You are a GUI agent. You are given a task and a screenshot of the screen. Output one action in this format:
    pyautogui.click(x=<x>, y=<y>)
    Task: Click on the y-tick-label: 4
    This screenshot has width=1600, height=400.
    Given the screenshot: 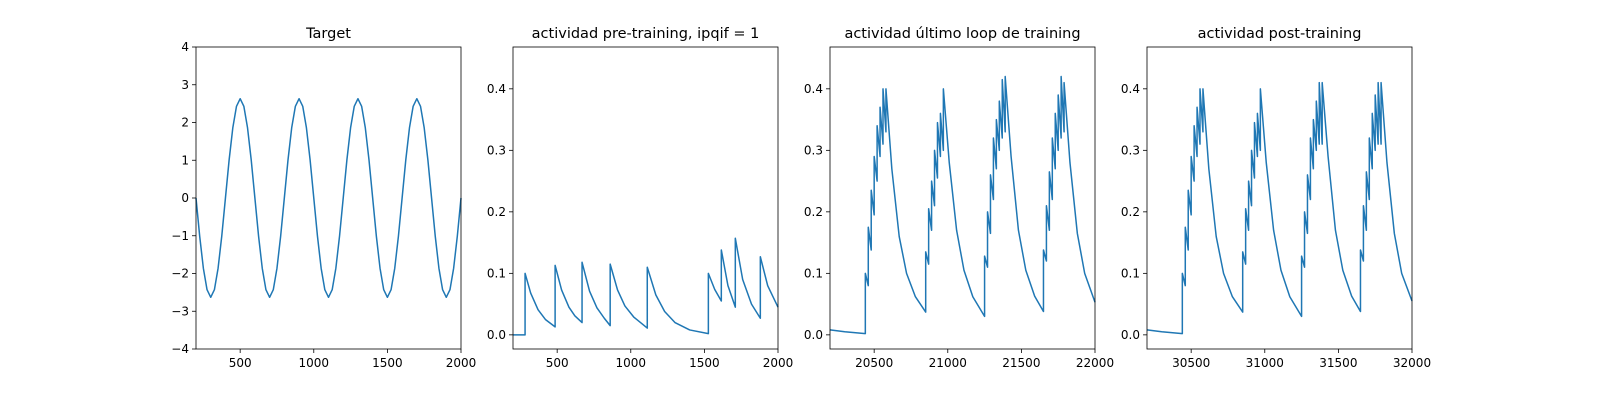 What is the action you would take?
    pyautogui.click(x=185, y=47)
    